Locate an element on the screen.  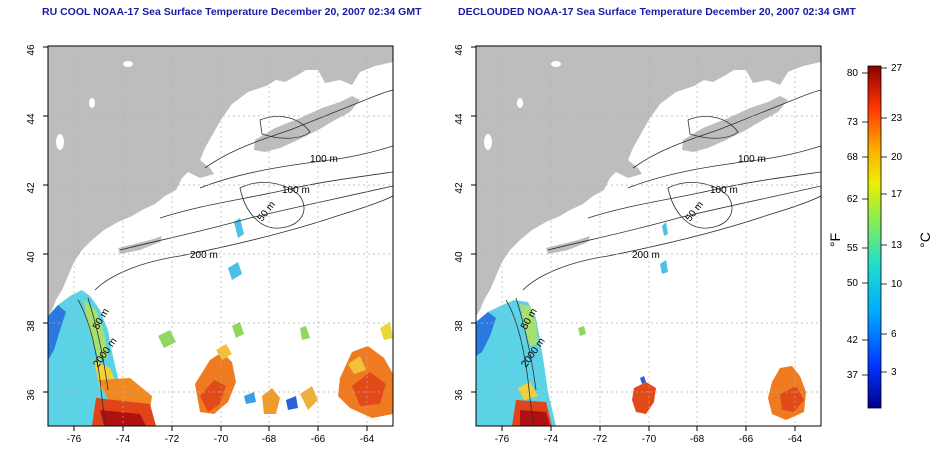
f-tick: 73 is located at coordinates (853, 122).